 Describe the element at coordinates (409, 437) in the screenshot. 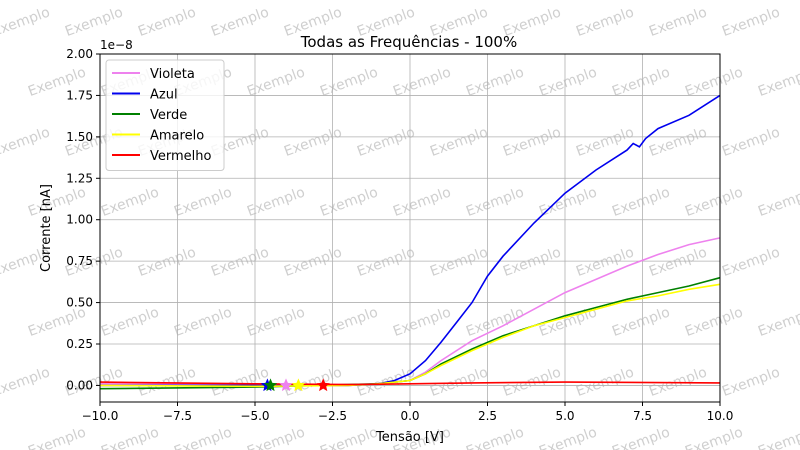

I see `x-axis-label: Tensão [V]` at that location.